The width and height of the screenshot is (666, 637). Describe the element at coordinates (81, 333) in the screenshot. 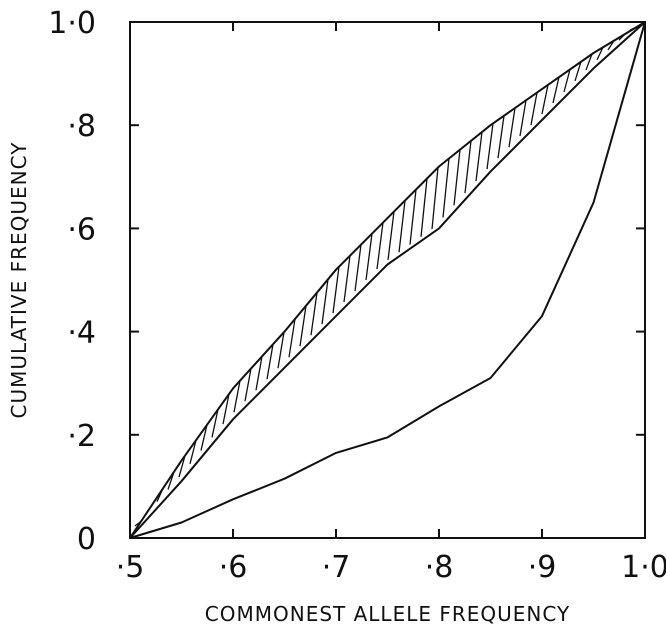

I see `y-tick-label: ·4` at that location.